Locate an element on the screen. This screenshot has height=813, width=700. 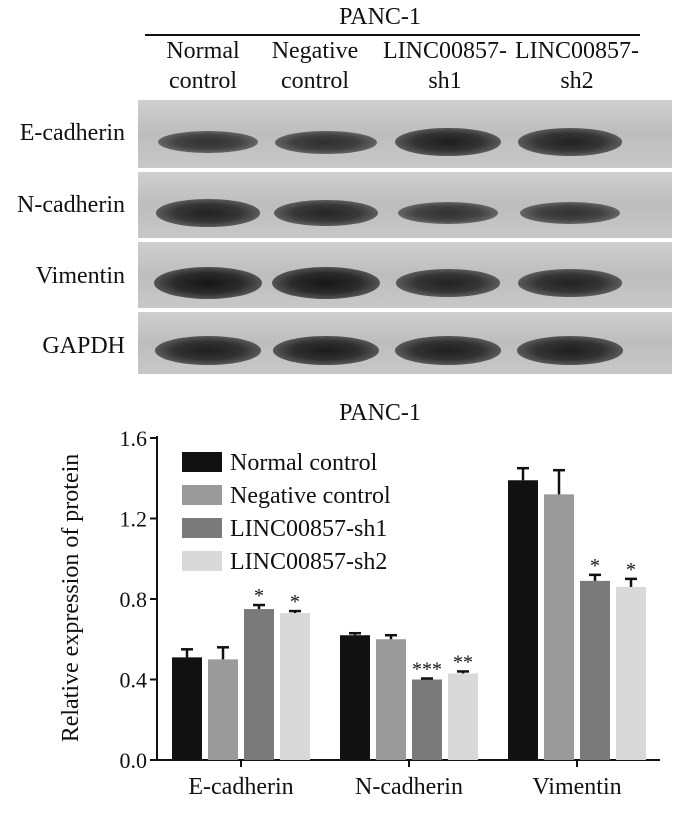
x-tick-label: Vimentin is located at coordinates (576, 787).